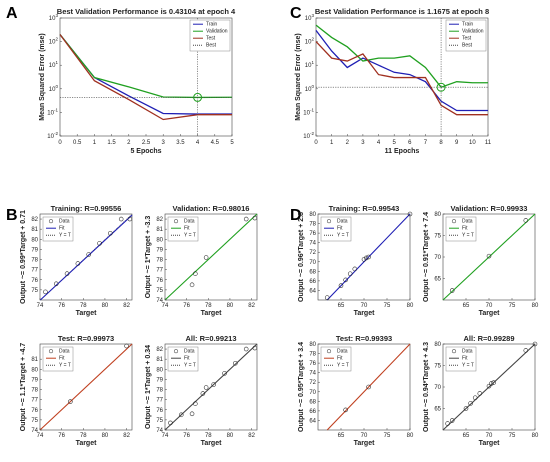 Image resolution: width=550 pixels, height=462 pixels. What do you see at coordinates (452, 290) in the screenshot?
I see `reg-d-7-data-point` at bounding box center [452, 290].